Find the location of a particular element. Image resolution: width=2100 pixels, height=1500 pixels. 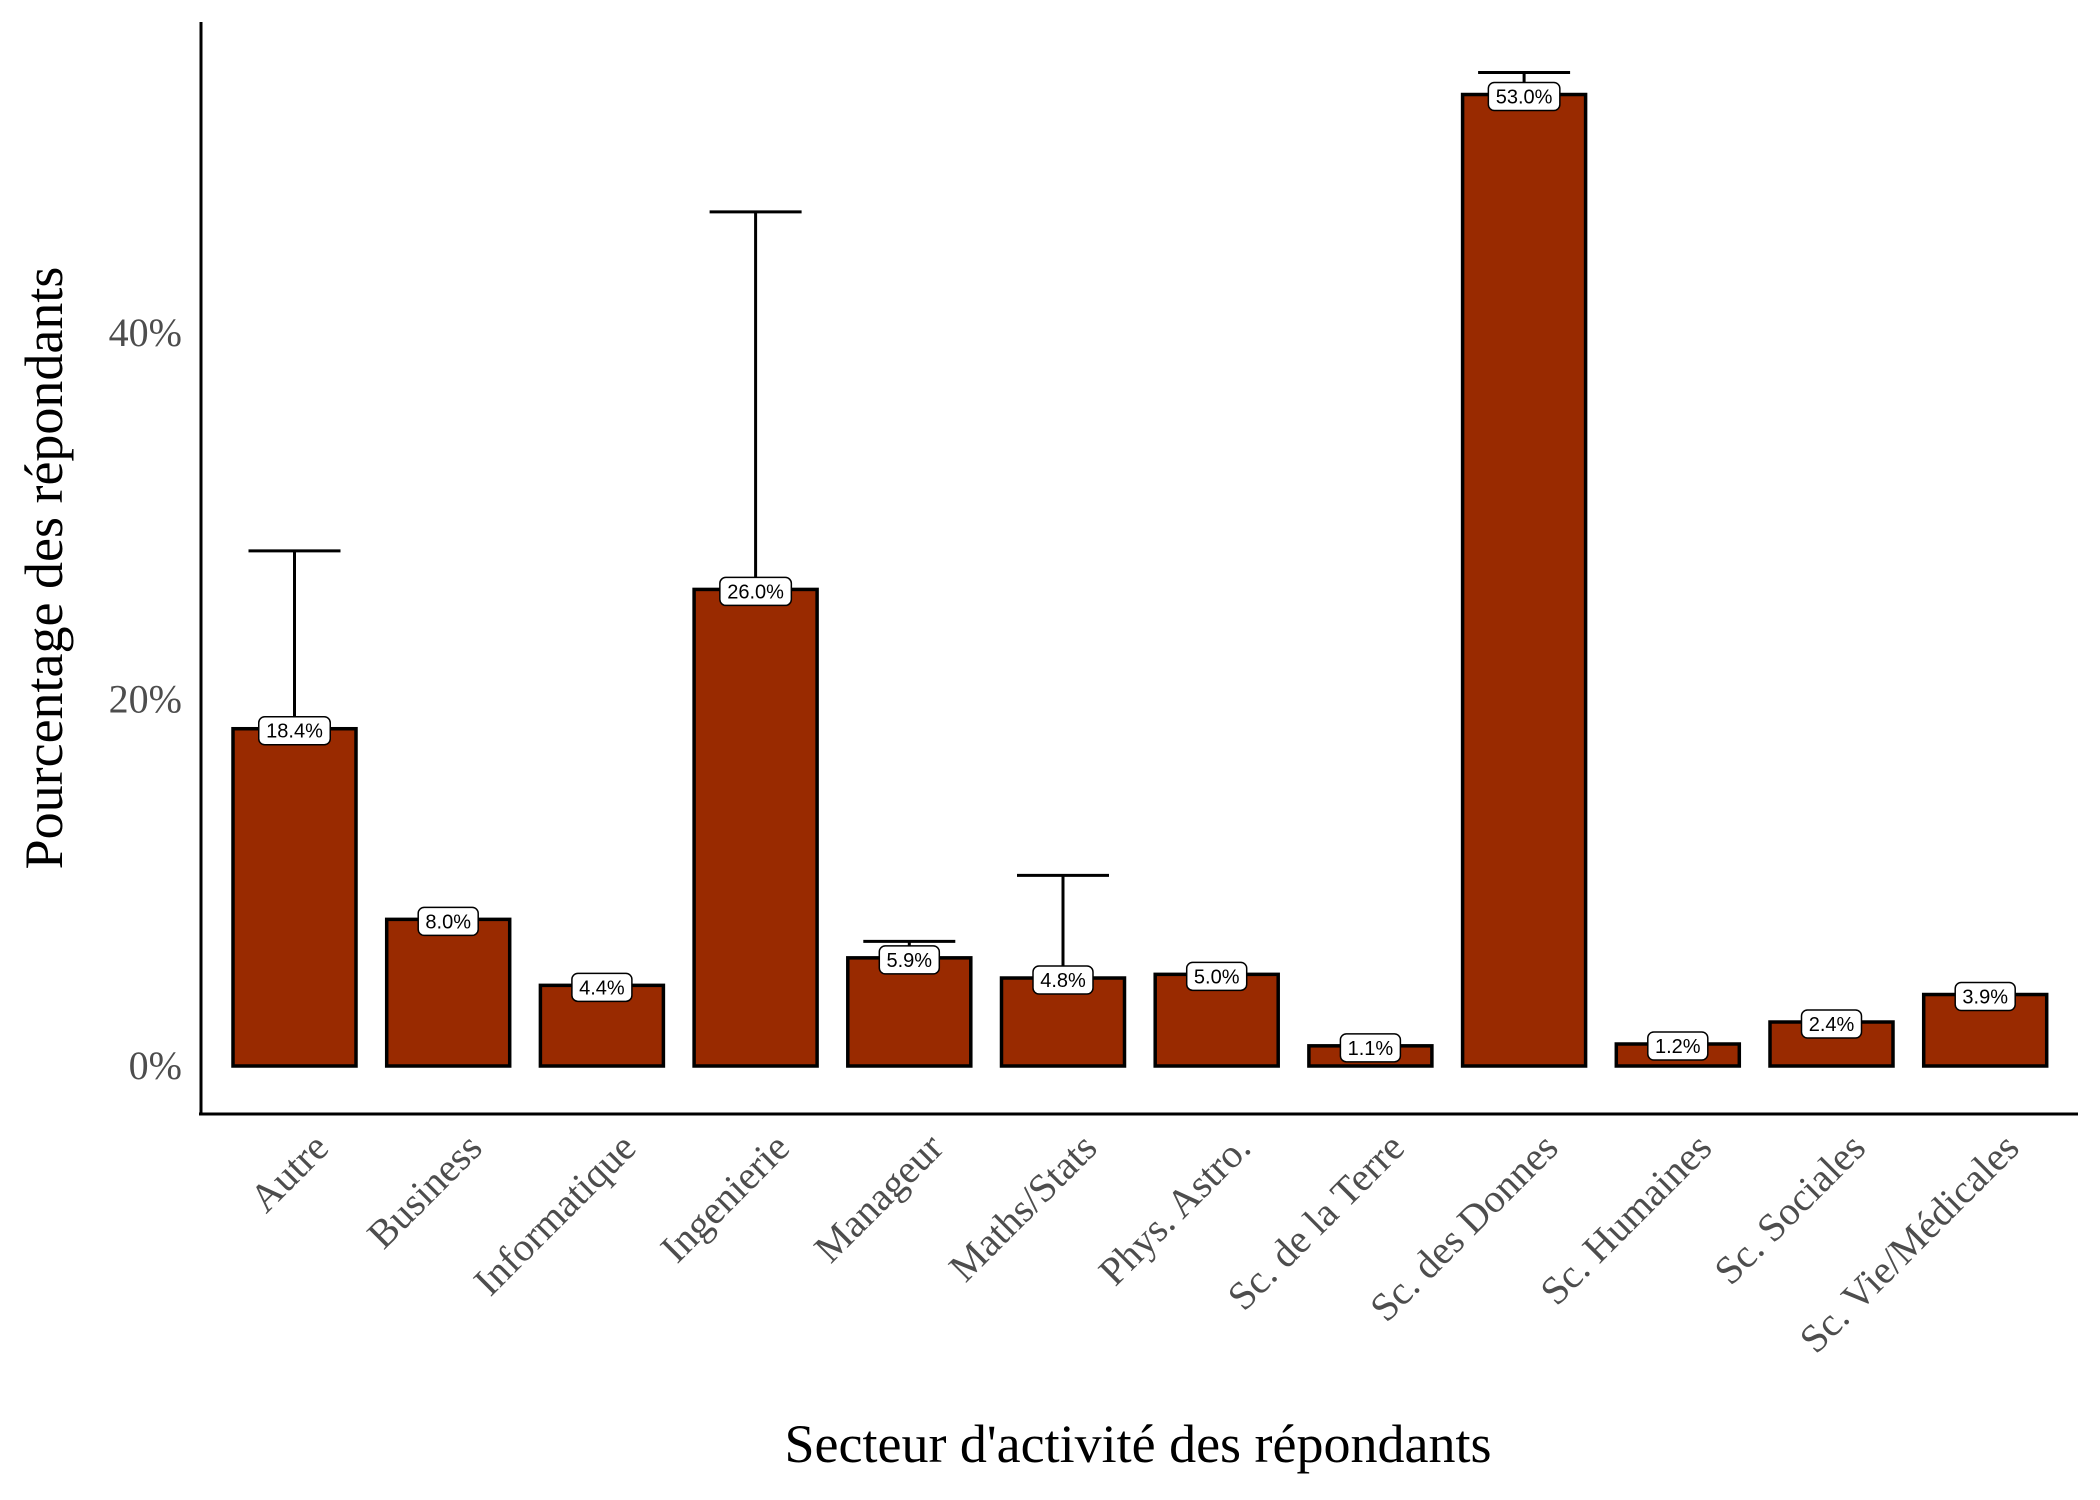

value-label: 1.1% is located at coordinates (1370, 1048).